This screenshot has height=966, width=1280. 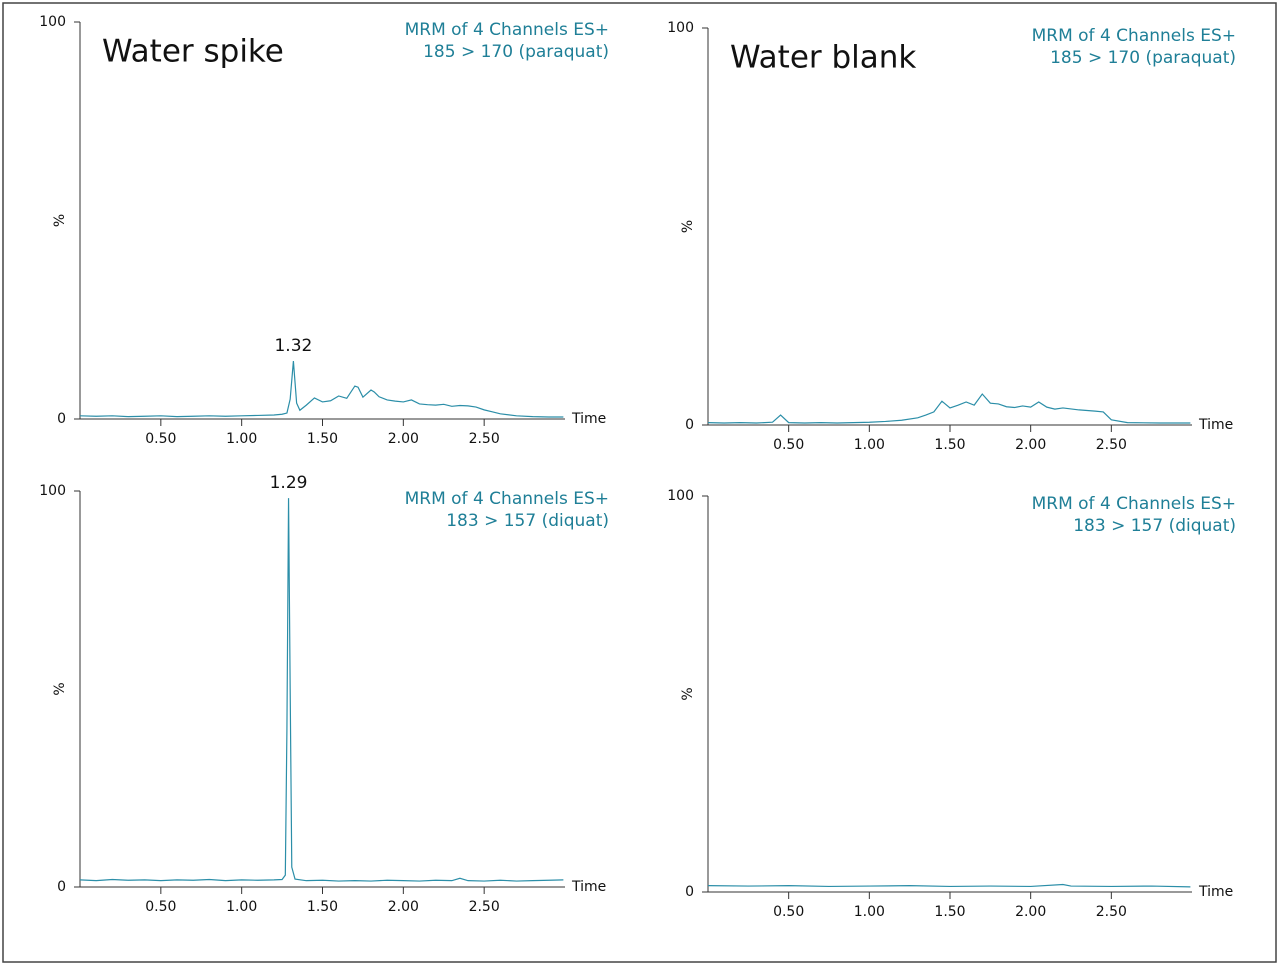 I want to click on peak-label: 1.29, so click(x=289, y=483).